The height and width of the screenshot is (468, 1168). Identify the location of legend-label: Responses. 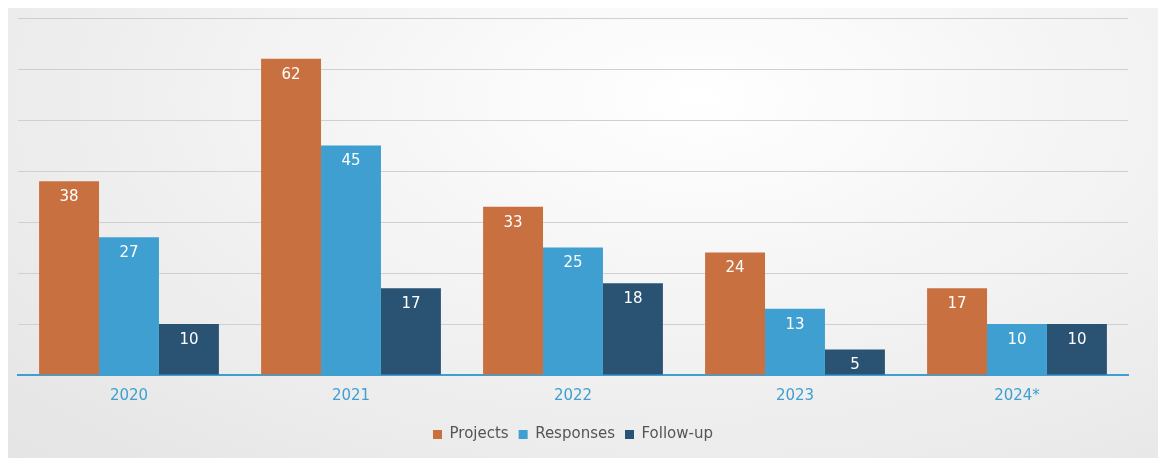
(575, 433).